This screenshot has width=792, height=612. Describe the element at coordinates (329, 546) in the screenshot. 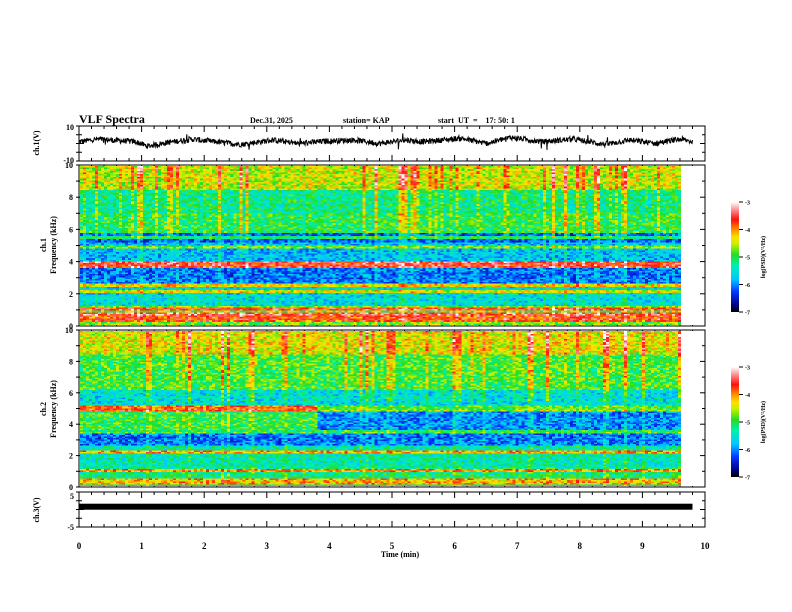

I see `x-tick-label: 4` at that location.